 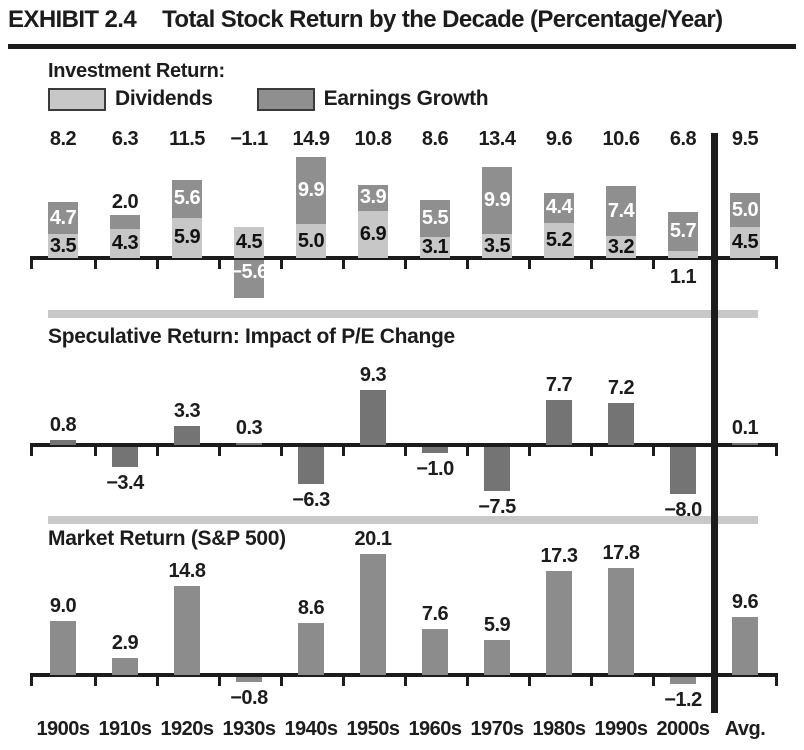 I want to click on bar-segment-earnings-1960s: 5.5, so click(x=435, y=218).